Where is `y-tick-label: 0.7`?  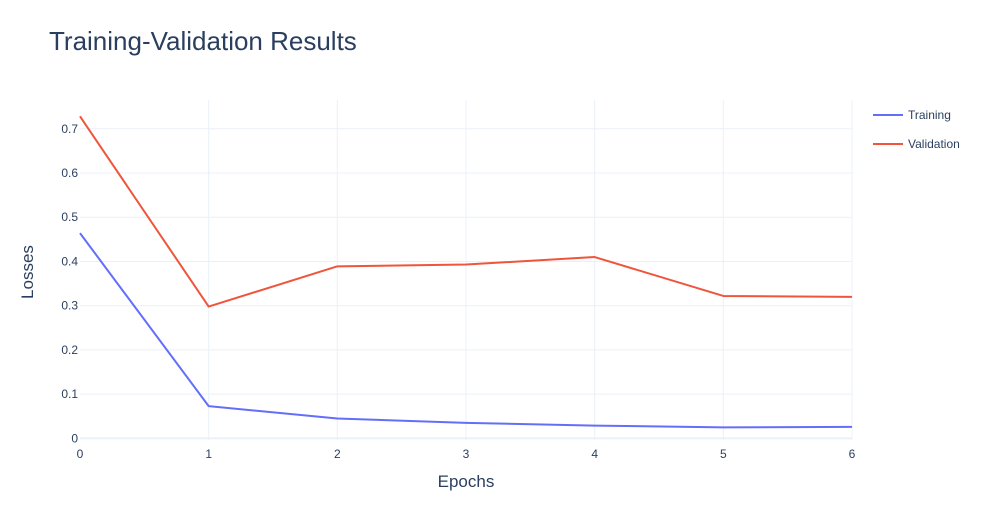 y-tick-label: 0.7 is located at coordinates (69, 129).